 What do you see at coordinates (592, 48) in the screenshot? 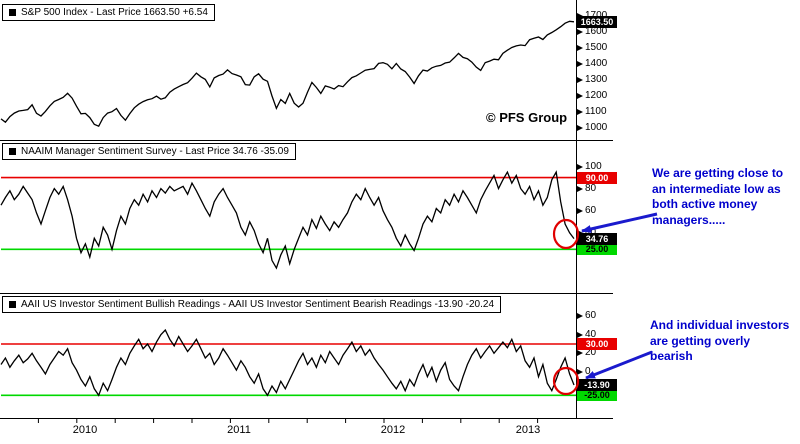
I see `y-axis-tick-label: 1500` at bounding box center [592, 48].